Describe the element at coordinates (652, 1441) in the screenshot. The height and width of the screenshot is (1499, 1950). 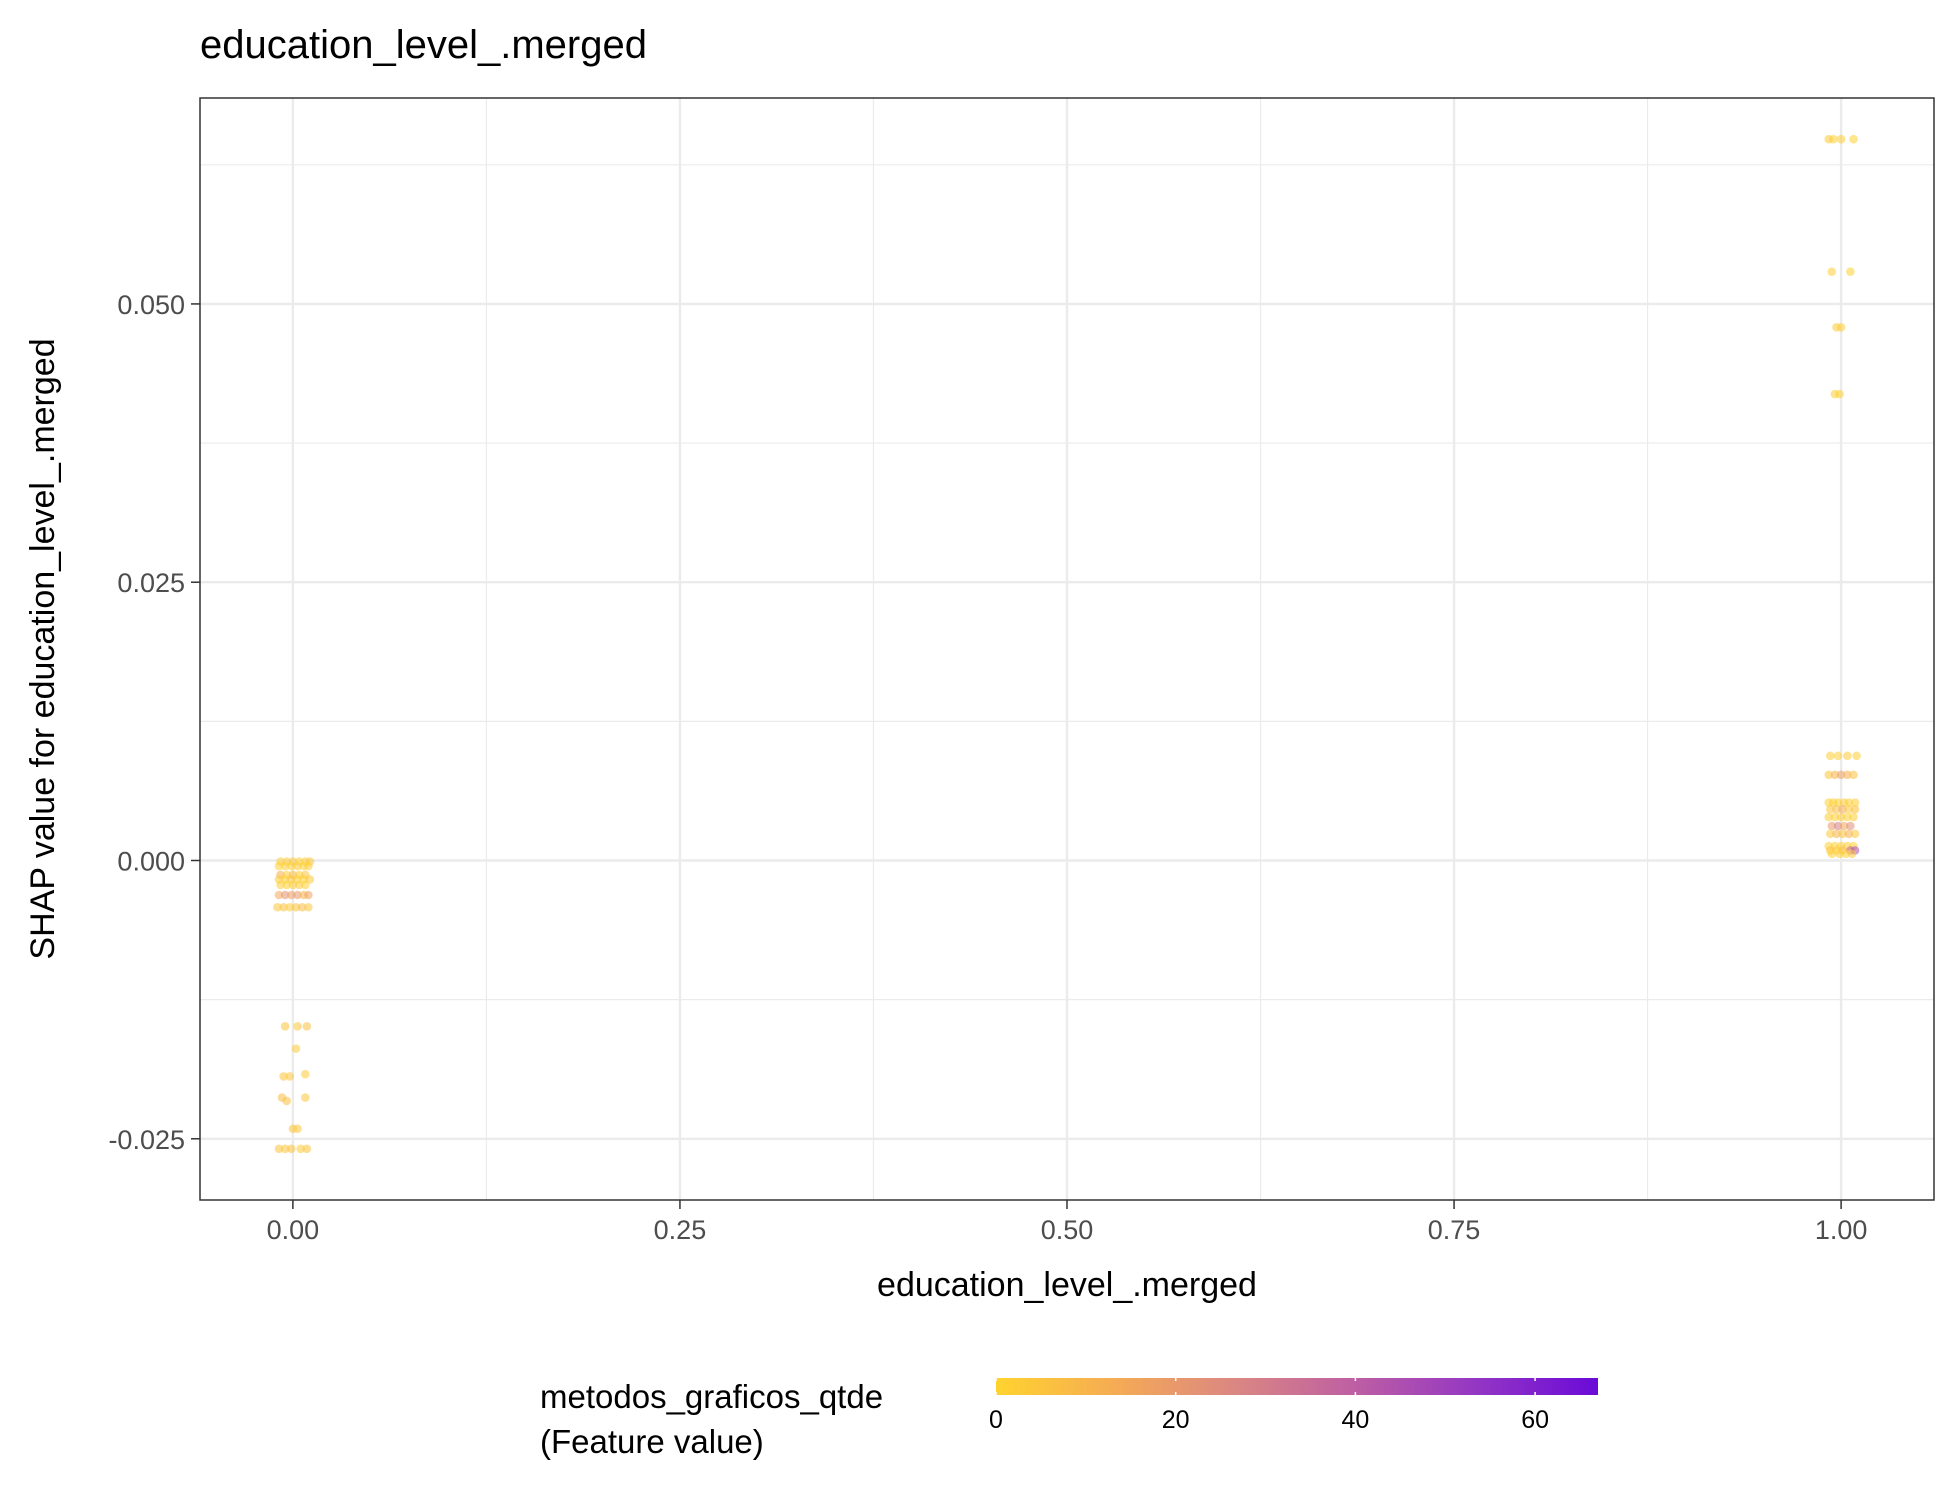
I see `legend-title-line2: (Feature value)` at that location.